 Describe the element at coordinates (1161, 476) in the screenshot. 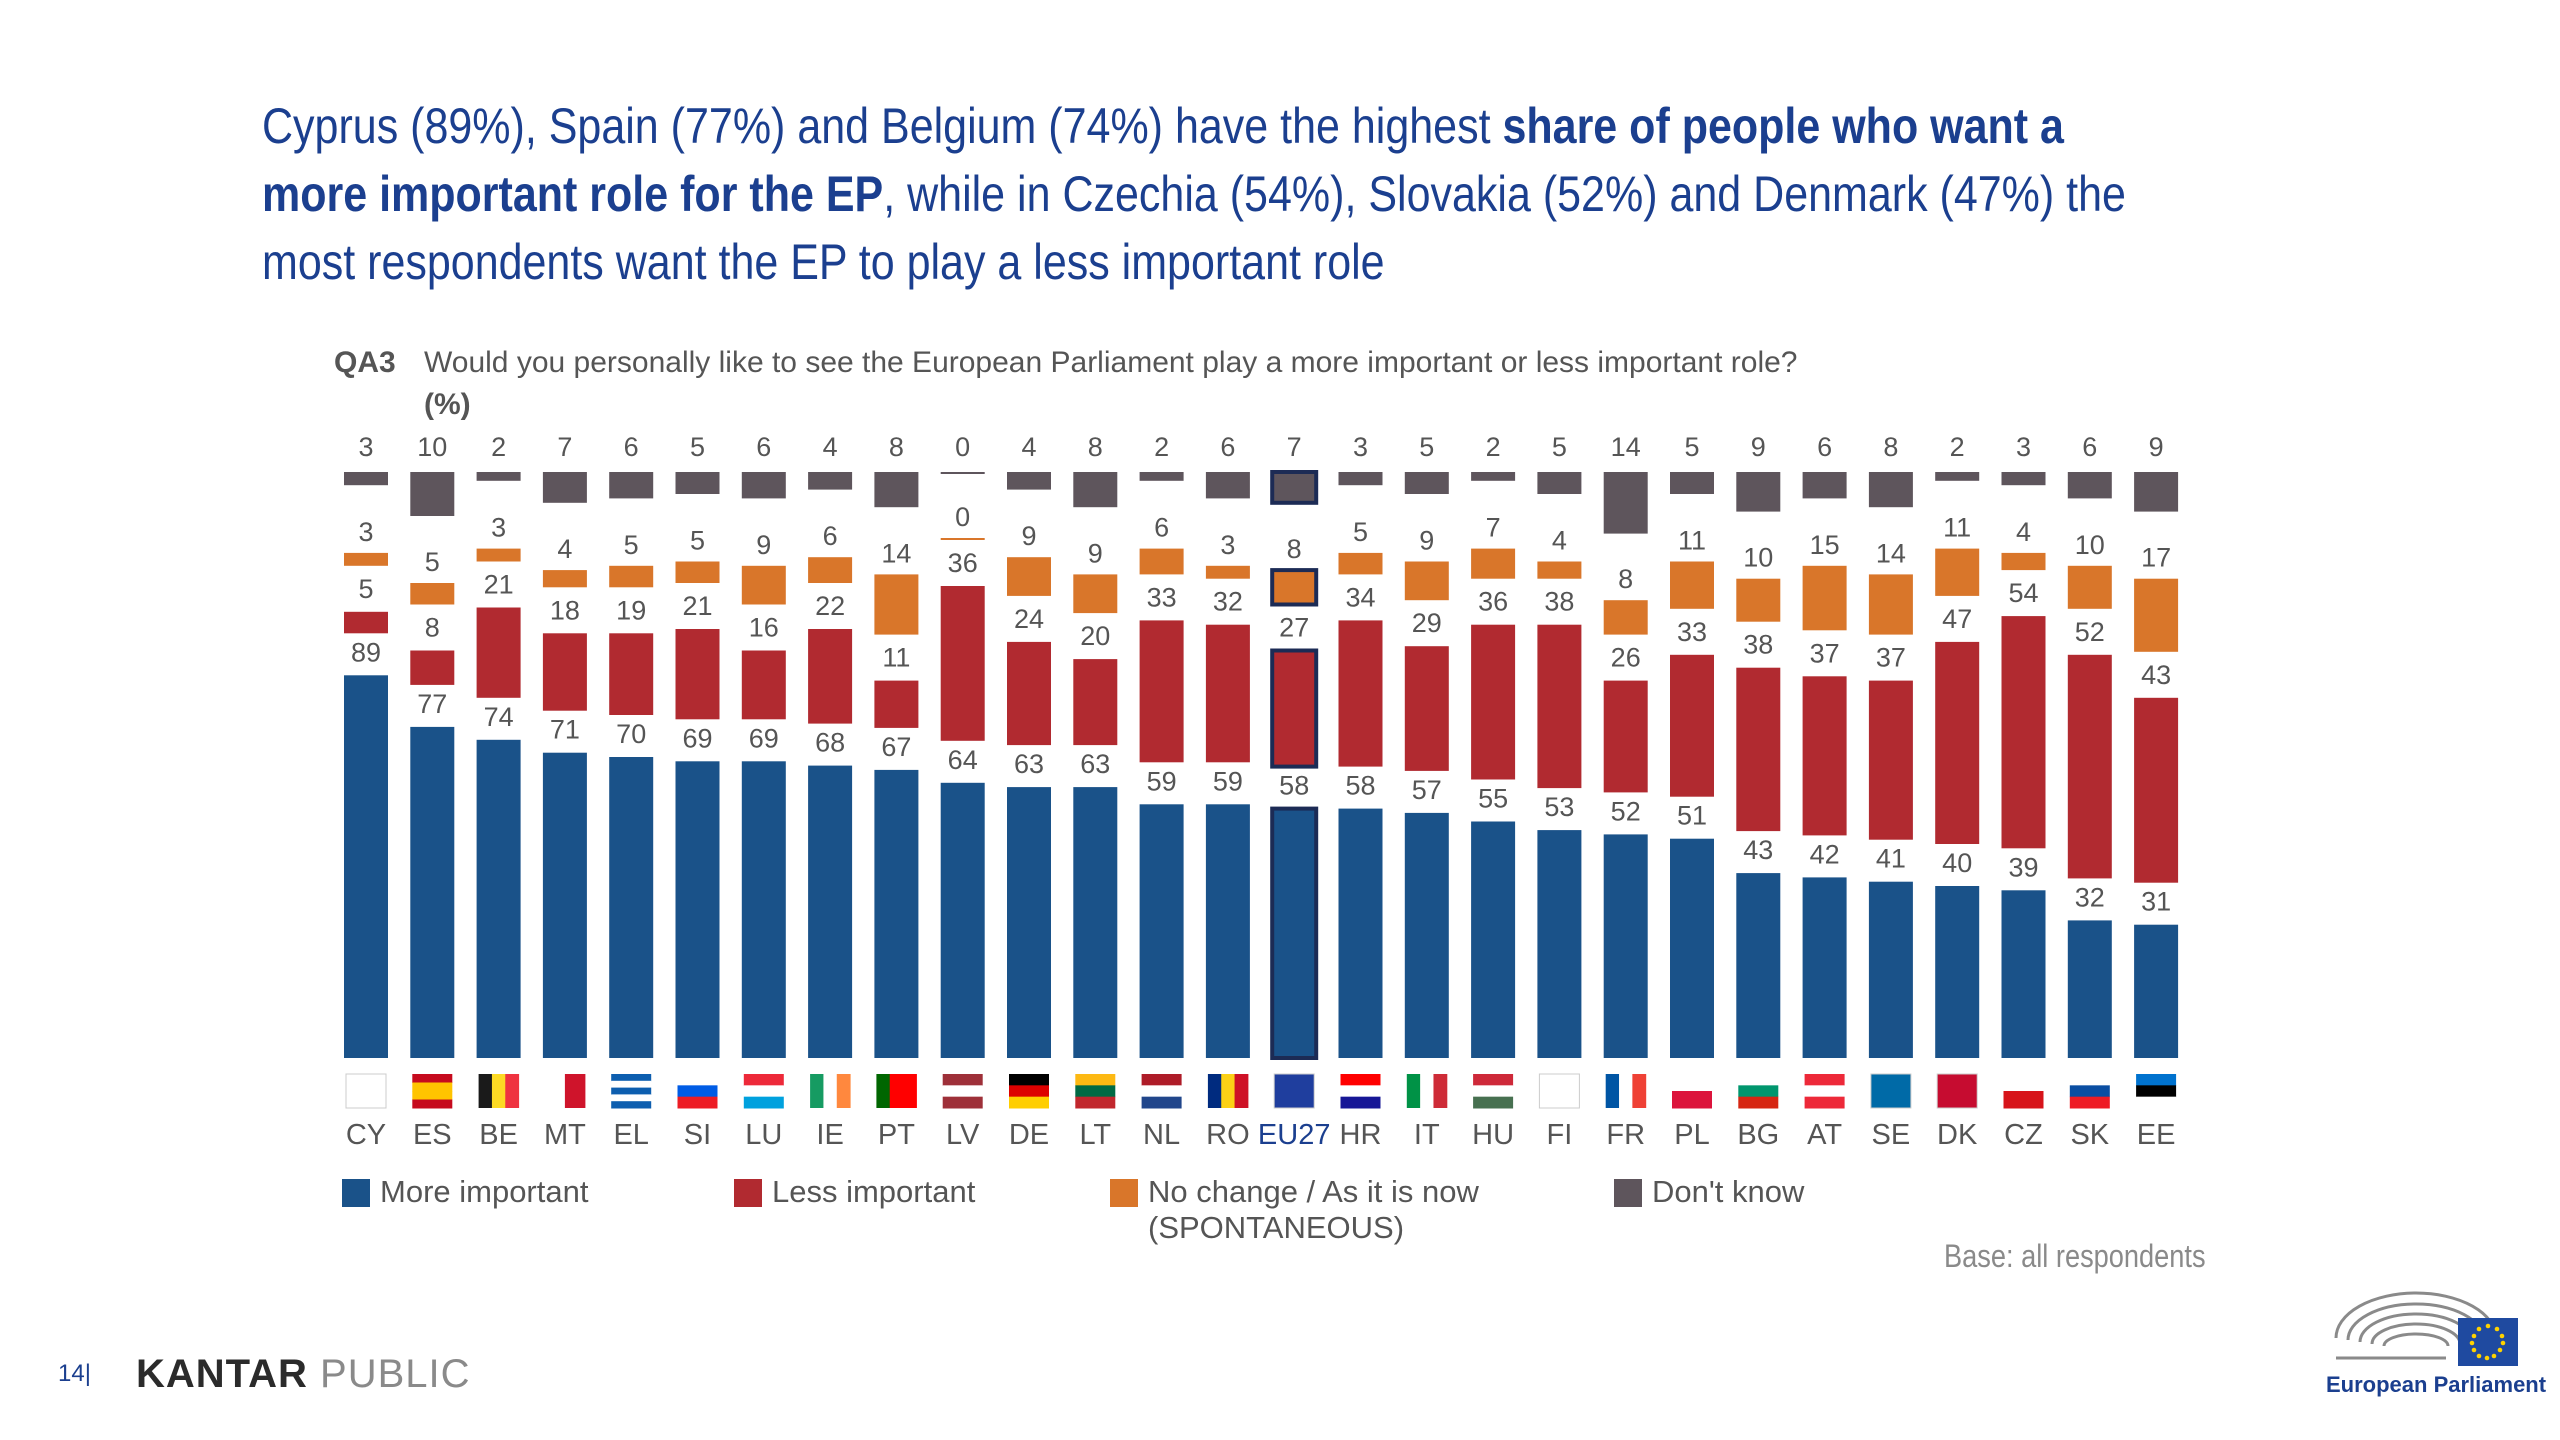

I see `bar-dontknow-NL` at that location.